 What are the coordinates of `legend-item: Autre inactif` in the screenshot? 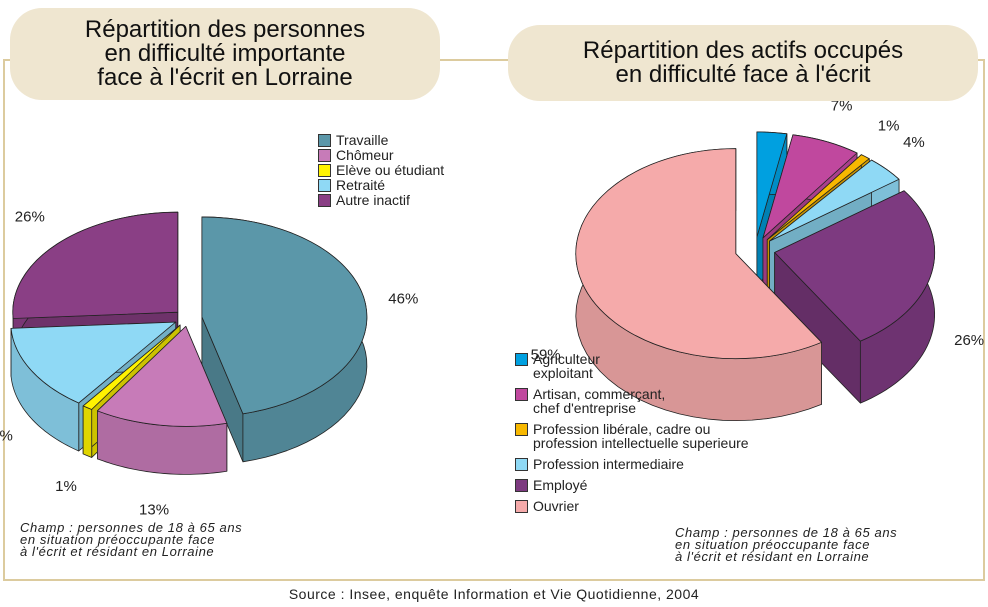 It's located at (381, 200).